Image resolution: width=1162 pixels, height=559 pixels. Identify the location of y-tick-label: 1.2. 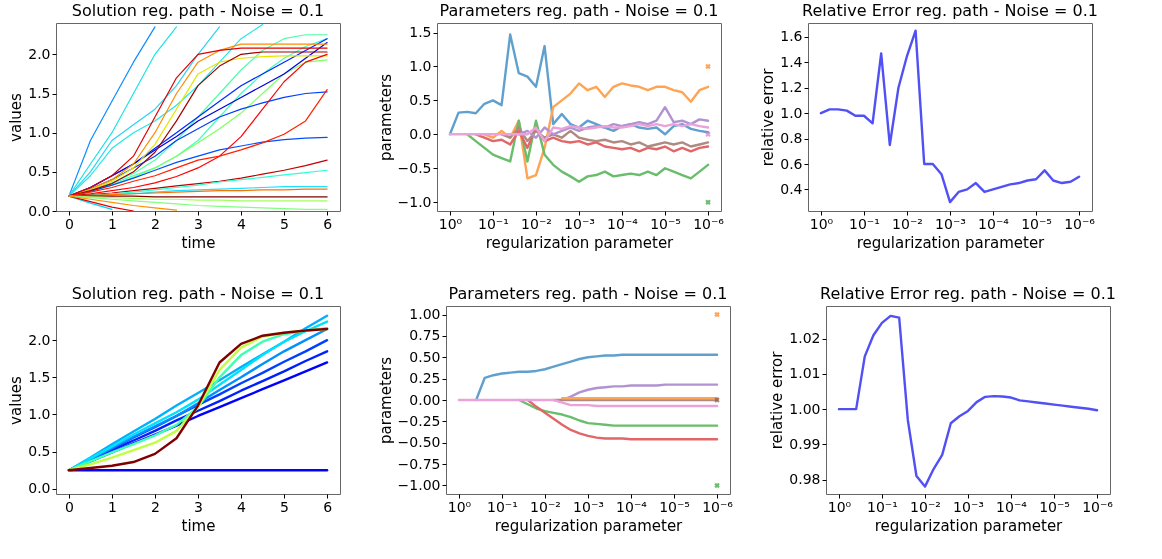
(791, 87).